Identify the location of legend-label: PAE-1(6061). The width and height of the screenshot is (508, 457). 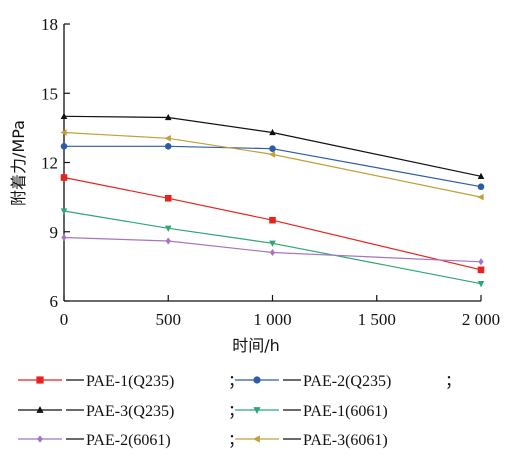
(345, 411).